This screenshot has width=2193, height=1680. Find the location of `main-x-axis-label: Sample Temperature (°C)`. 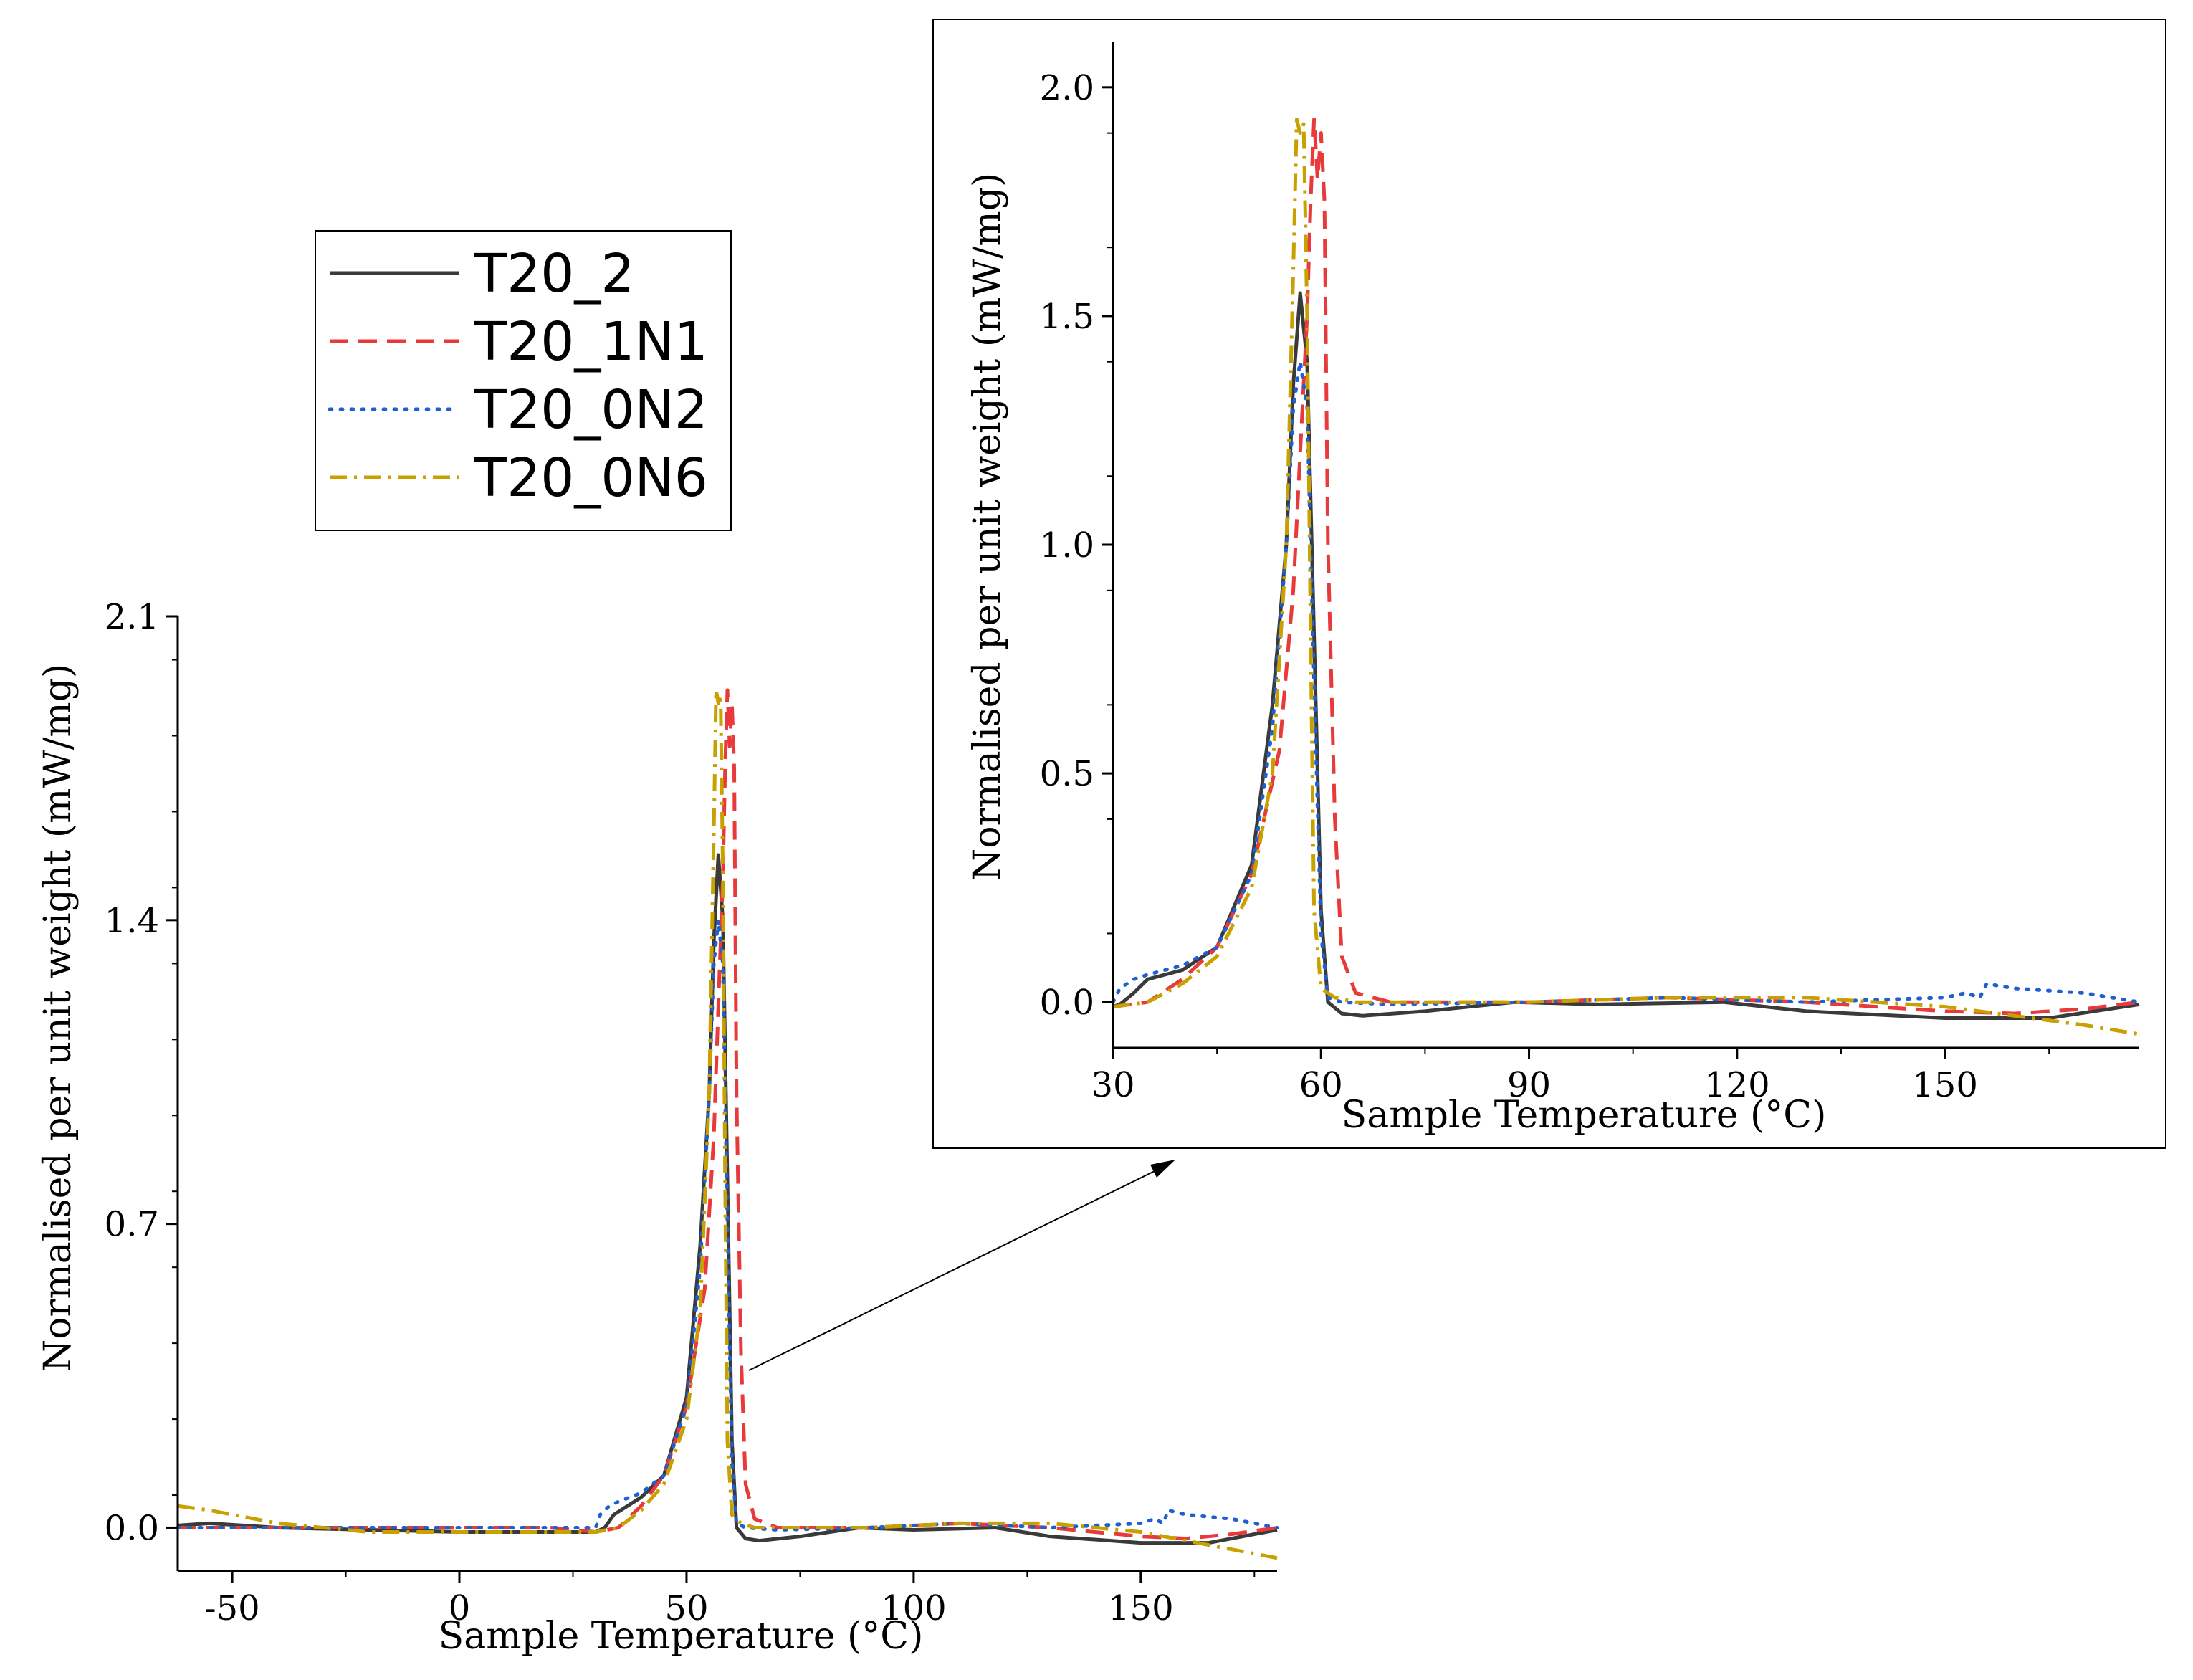

main-x-axis-label: Sample Temperature (°C) is located at coordinates (681, 1636).